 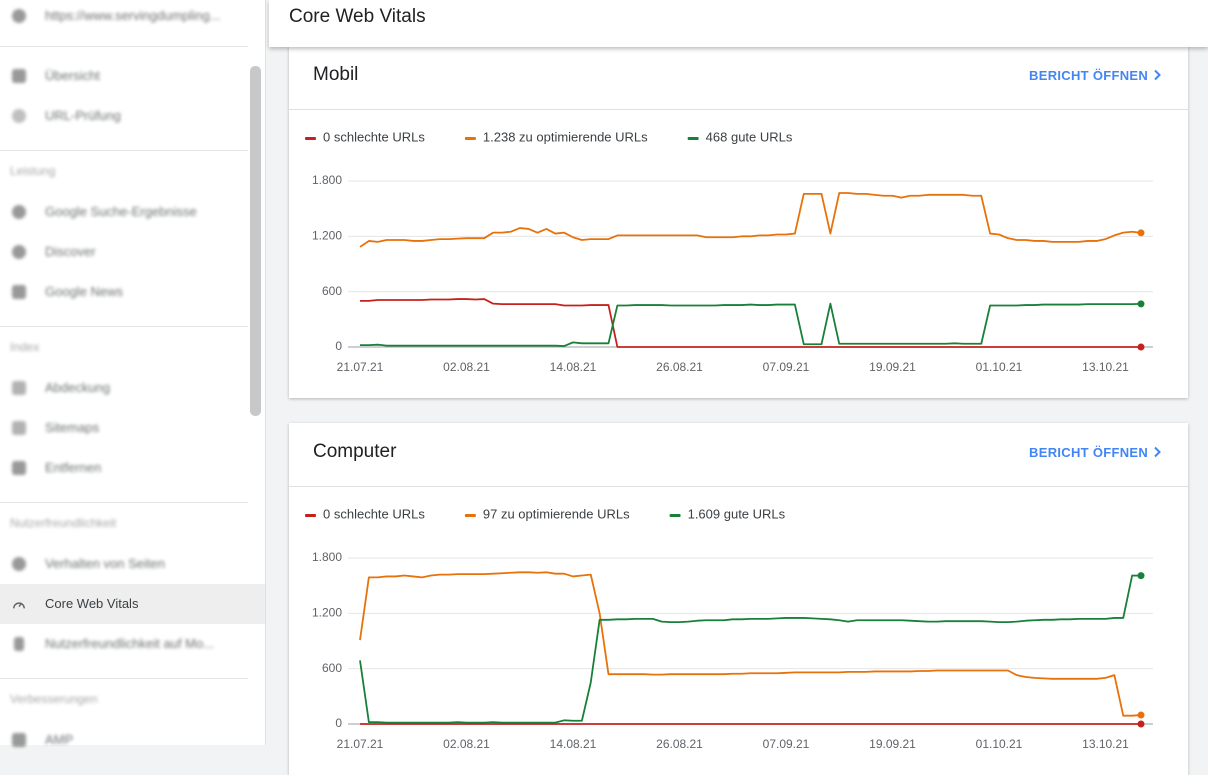 I want to click on nav-section: Nutzerfreundlichkeit, so click(x=124, y=524).